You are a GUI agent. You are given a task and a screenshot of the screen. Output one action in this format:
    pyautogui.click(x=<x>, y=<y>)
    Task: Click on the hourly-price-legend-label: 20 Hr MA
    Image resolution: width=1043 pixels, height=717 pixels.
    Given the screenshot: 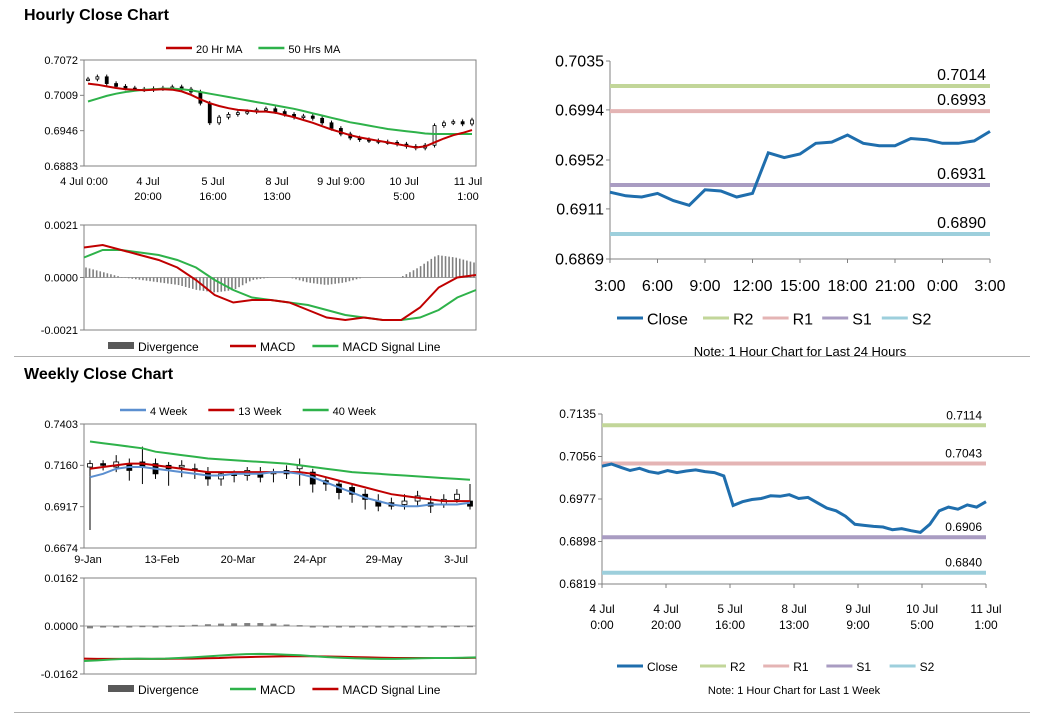 What is the action you would take?
    pyautogui.click(x=219, y=50)
    